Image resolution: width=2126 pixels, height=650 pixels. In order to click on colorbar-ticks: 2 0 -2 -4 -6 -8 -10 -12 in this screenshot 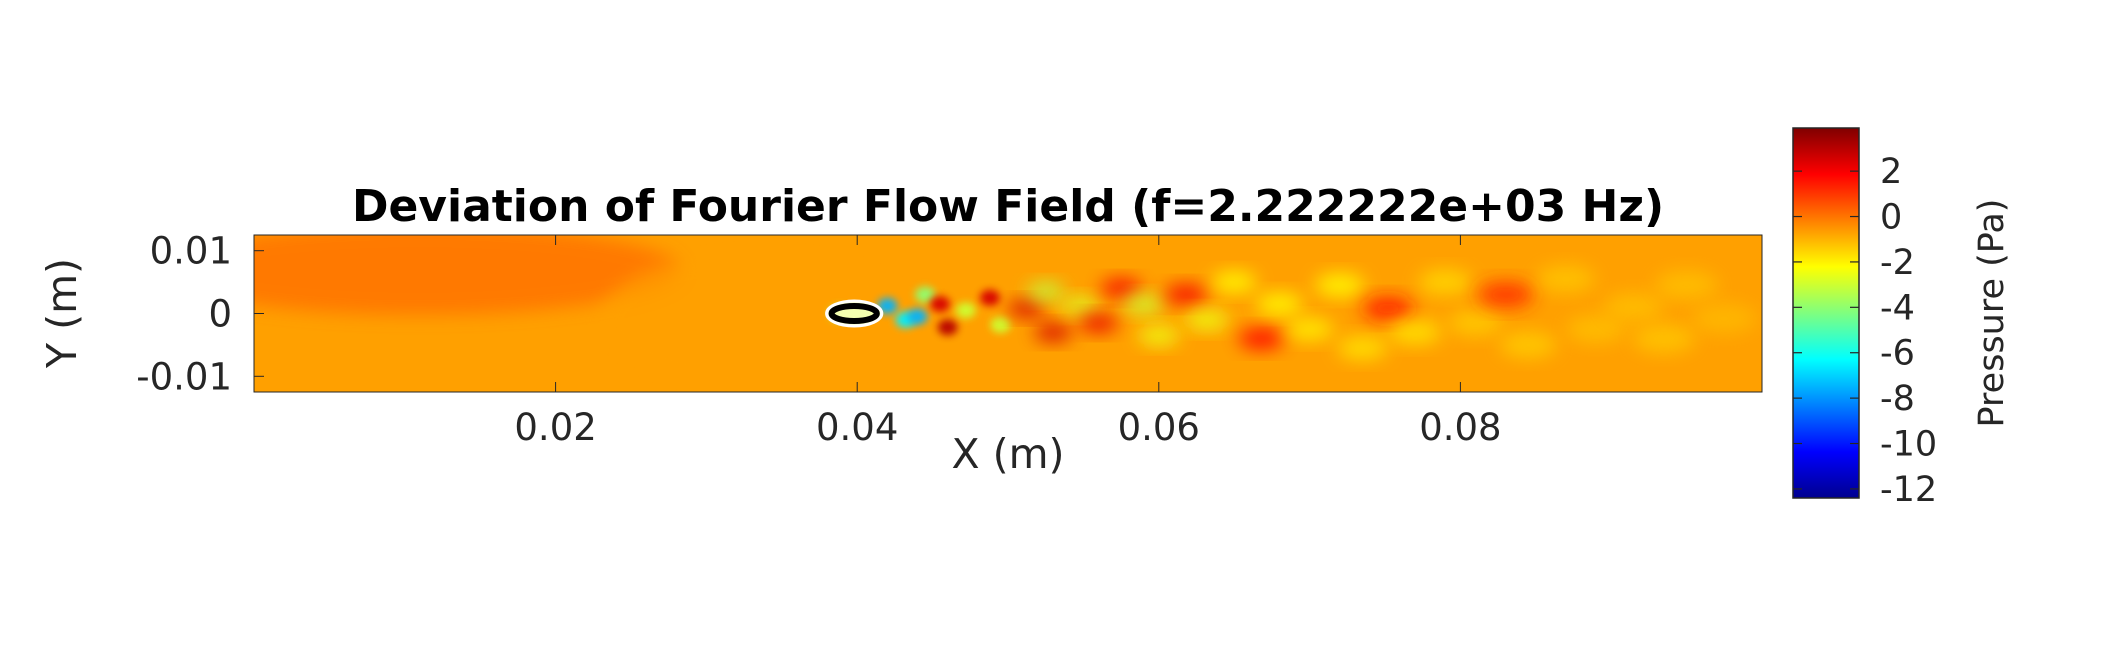, I will do `click(1865, 331)`.